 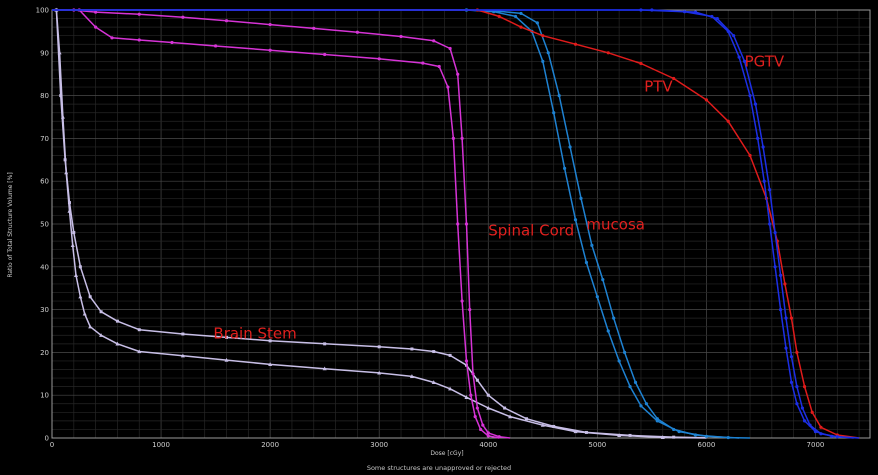 I want to click on y-tick-label: 50, so click(x=44, y=225).